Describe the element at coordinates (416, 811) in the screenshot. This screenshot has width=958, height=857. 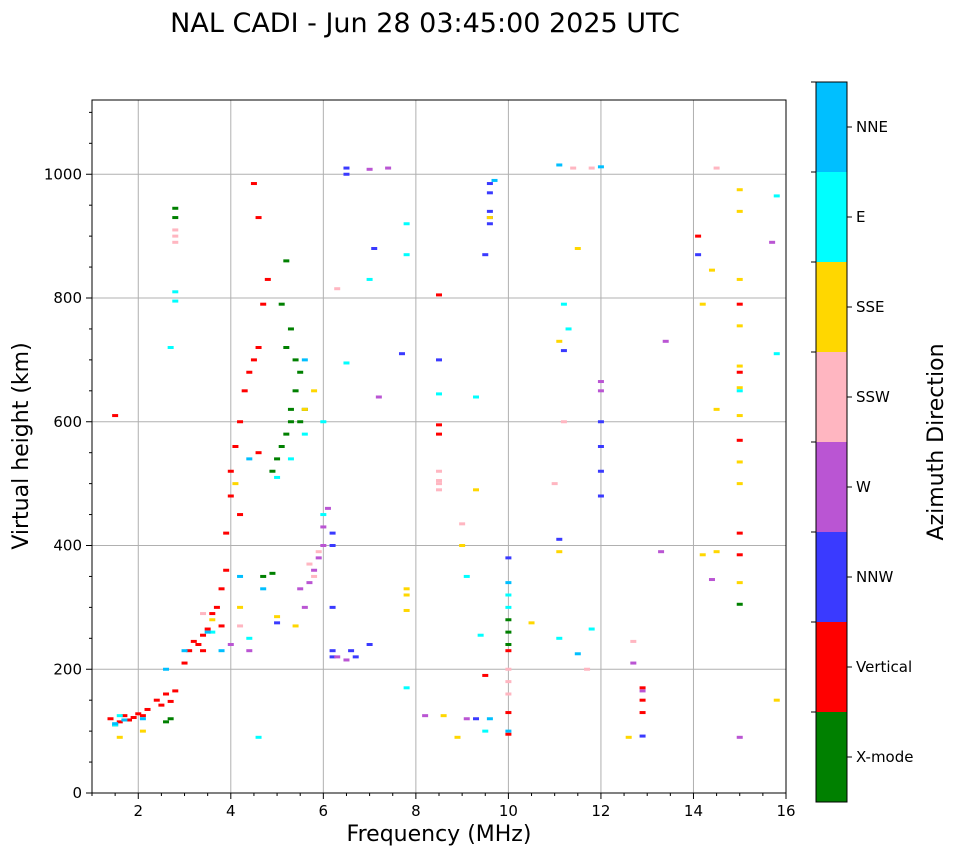
I see `x-tick-label: 8` at that location.